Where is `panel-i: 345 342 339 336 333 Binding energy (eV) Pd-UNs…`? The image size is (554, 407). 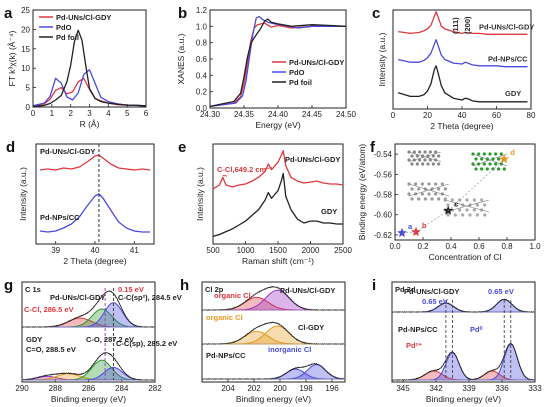
panel-i: 345 342 339 336 333 Binding energy (eV) Pd-UNs… is located at coordinates (457, 340).